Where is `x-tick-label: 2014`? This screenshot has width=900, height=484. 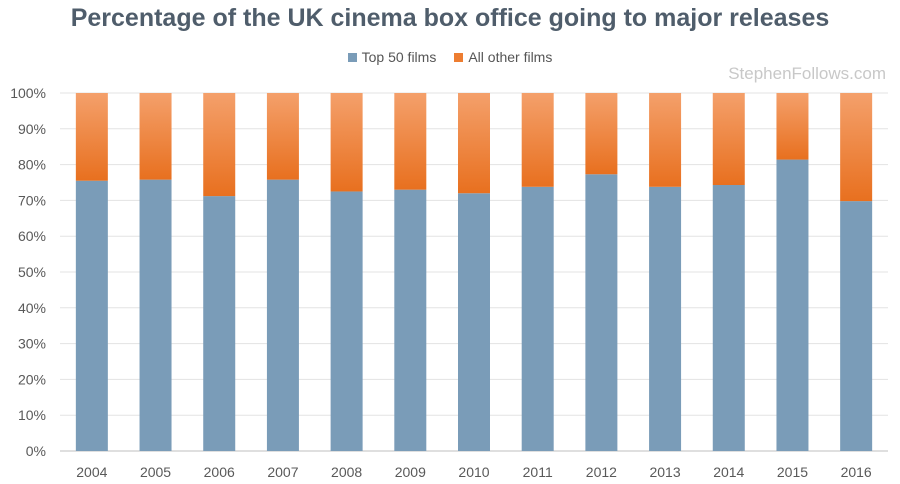 x-tick-label: 2014 is located at coordinates (728, 472).